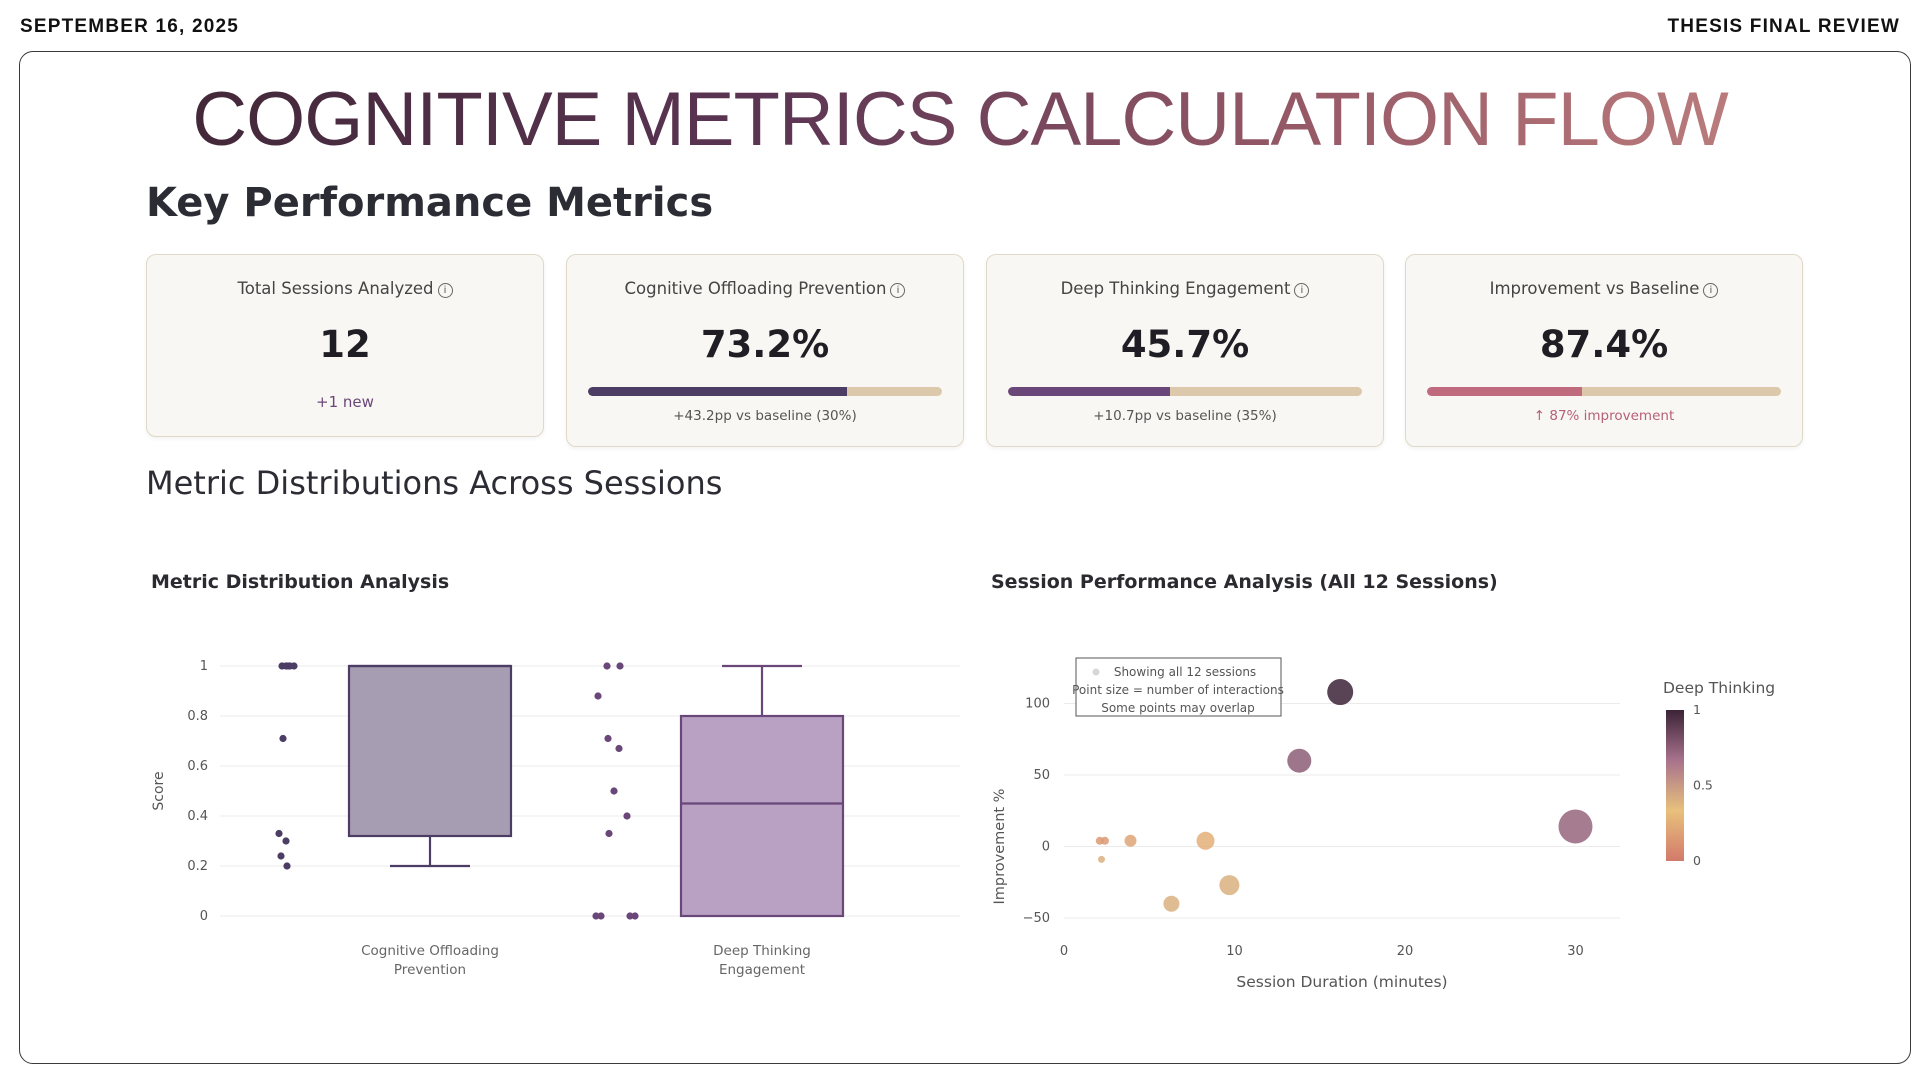 The width and height of the screenshot is (1920, 1080). I want to click on card-value: 87.4%, so click(1604, 344).